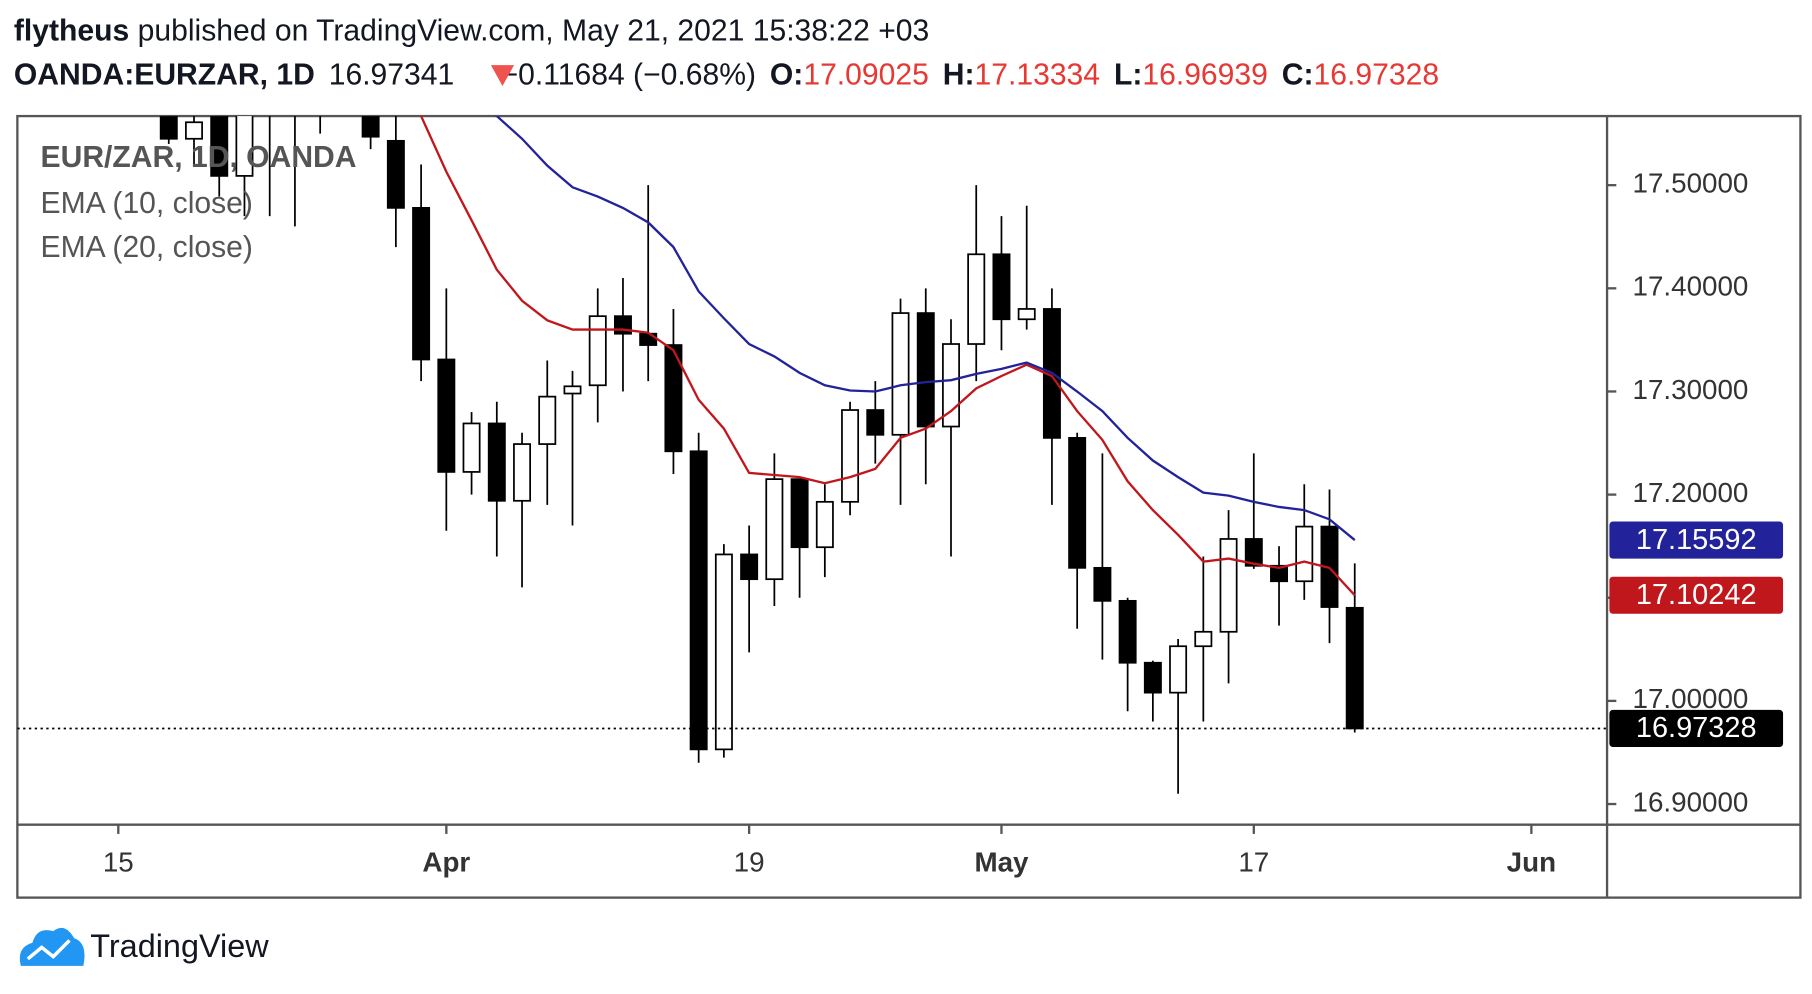  I want to click on last-price: 16.97341, so click(392, 75).